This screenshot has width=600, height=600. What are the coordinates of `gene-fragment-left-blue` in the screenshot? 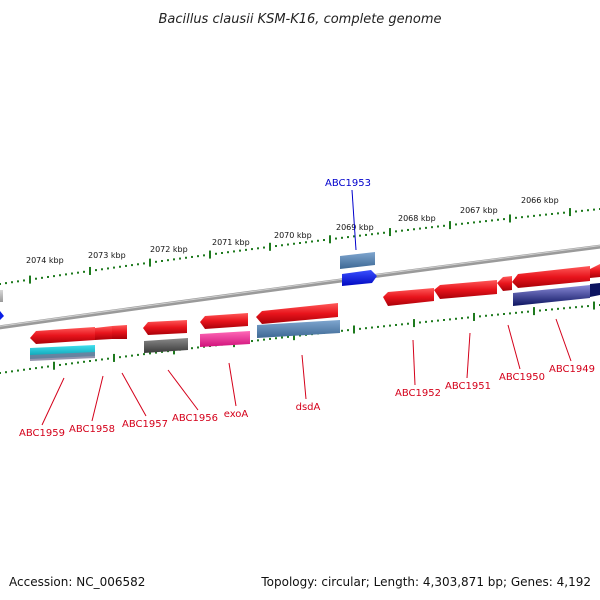 It's located at (2, 315).